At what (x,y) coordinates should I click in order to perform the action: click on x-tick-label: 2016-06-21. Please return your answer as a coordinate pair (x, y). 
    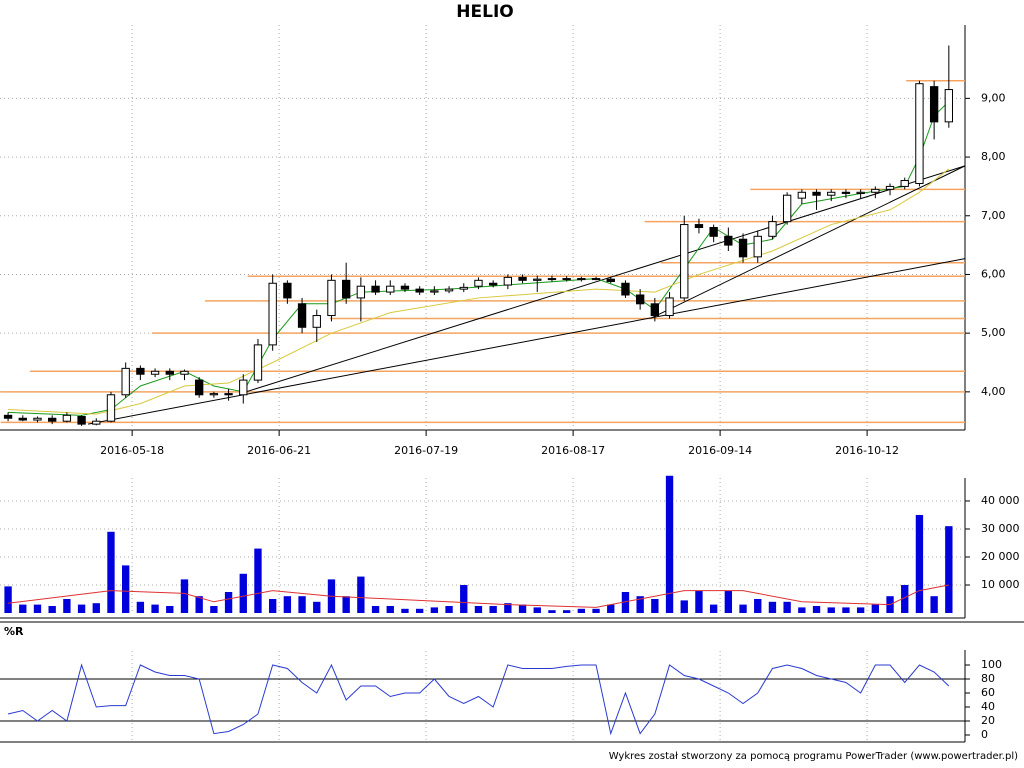
    Looking at the image, I should click on (279, 450).